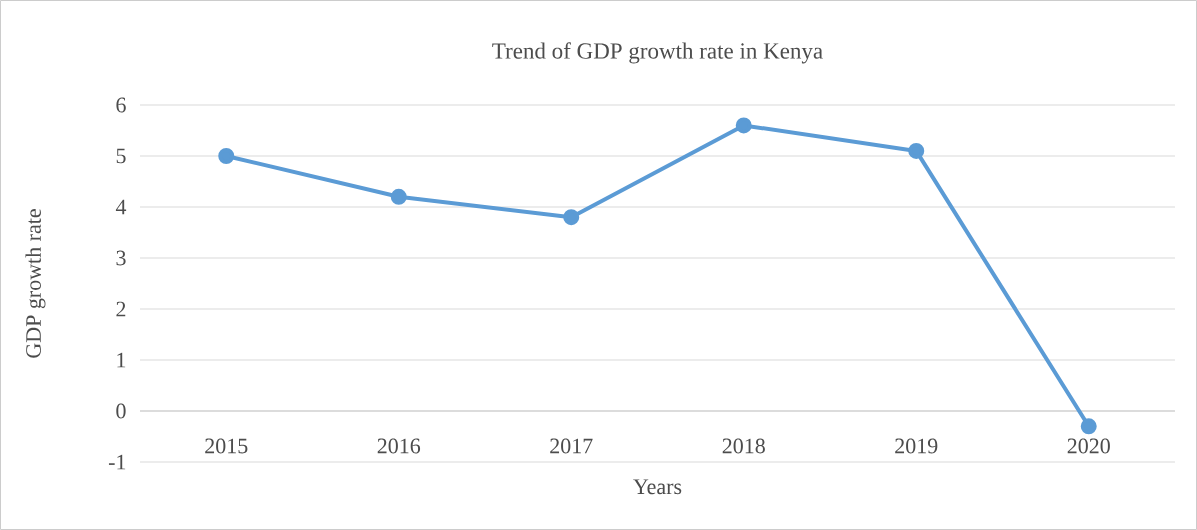 The image size is (1197, 530). Describe the element at coordinates (121, 309) in the screenshot. I see `y-tick-label: 2` at that location.